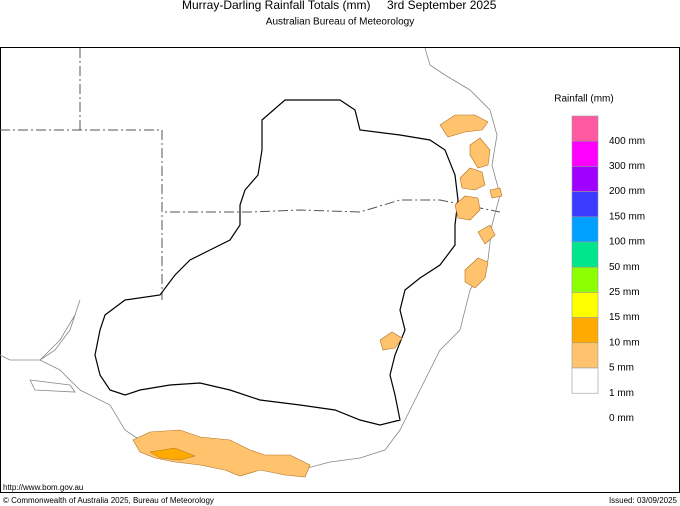  Describe the element at coordinates (583, 99) in the screenshot. I see `legend-title: Rainfall (mm)` at that location.